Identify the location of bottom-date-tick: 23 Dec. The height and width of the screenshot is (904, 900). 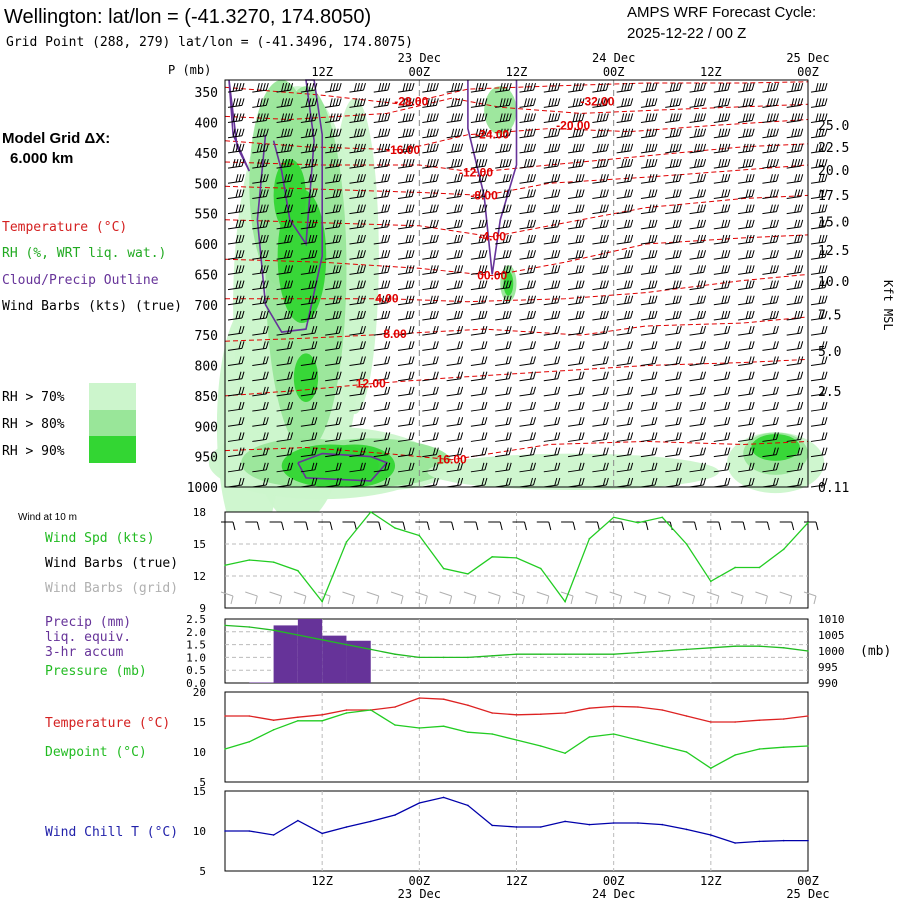
(419, 893).